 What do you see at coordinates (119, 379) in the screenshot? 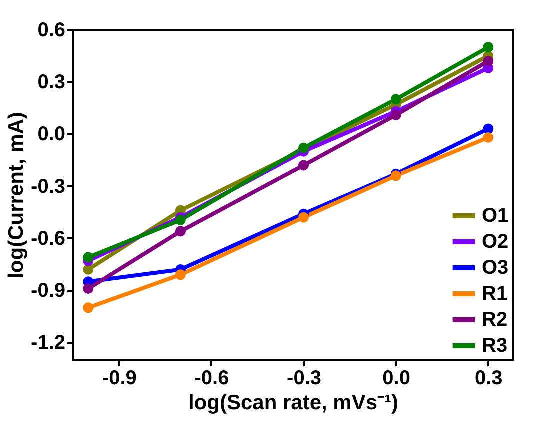
I see `x-tick-label: -0.9` at bounding box center [119, 379].